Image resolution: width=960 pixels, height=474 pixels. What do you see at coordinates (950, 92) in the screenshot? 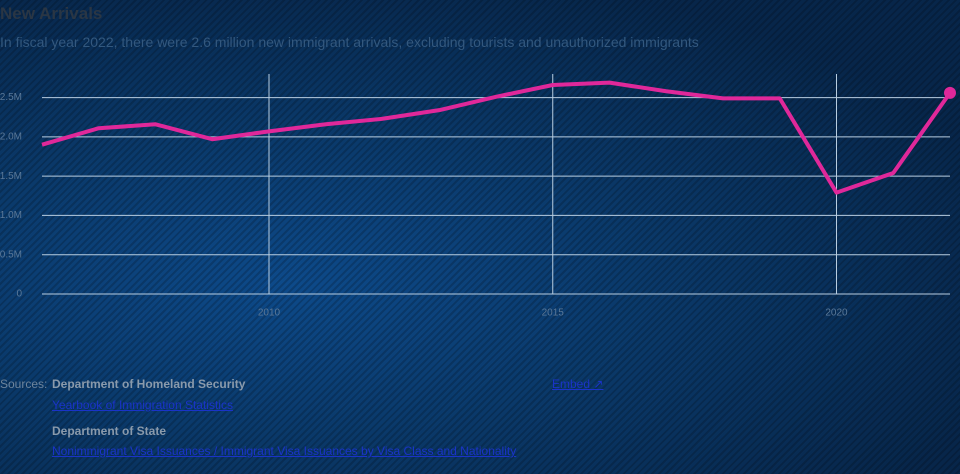
I see `end-marker` at bounding box center [950, 92].